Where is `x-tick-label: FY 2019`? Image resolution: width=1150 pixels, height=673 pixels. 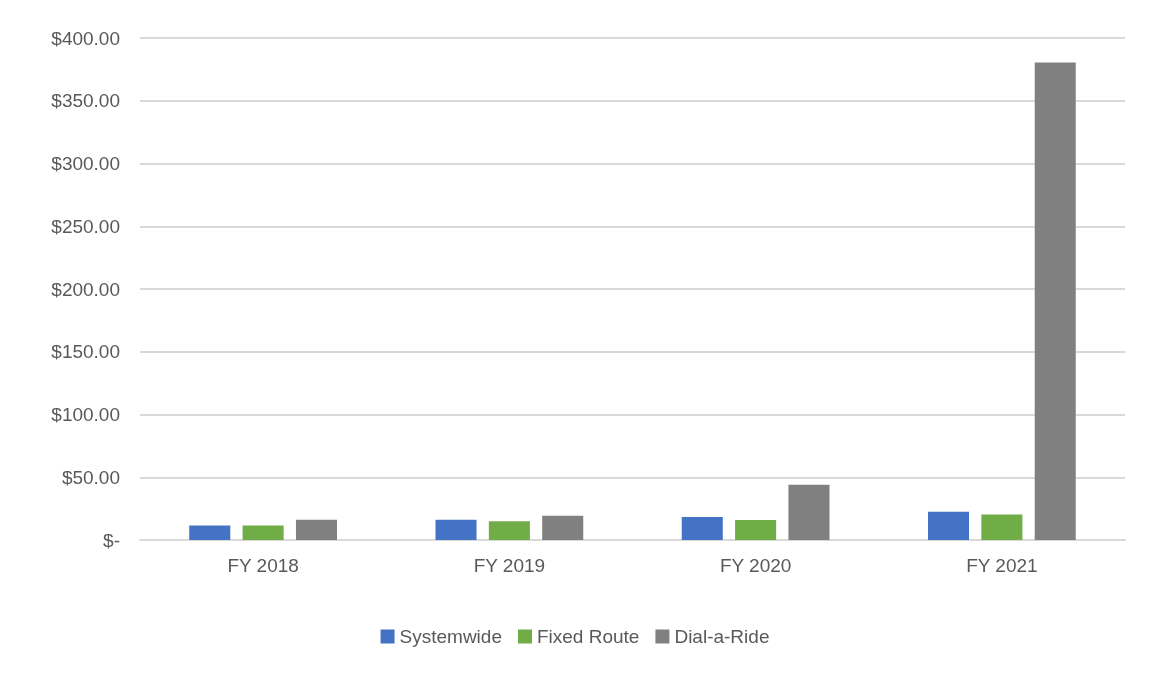
x-tick-label: FY 2019 is located at coordinates (509, 565).